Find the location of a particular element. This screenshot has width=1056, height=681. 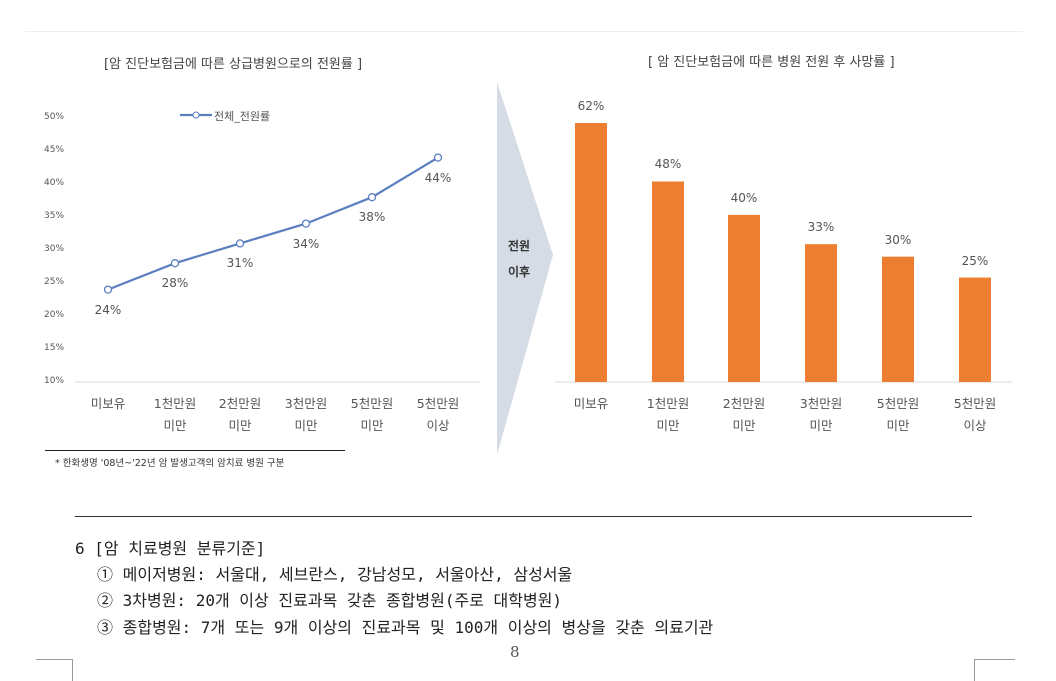

footnote-rule is located at coordinates (195, 450).